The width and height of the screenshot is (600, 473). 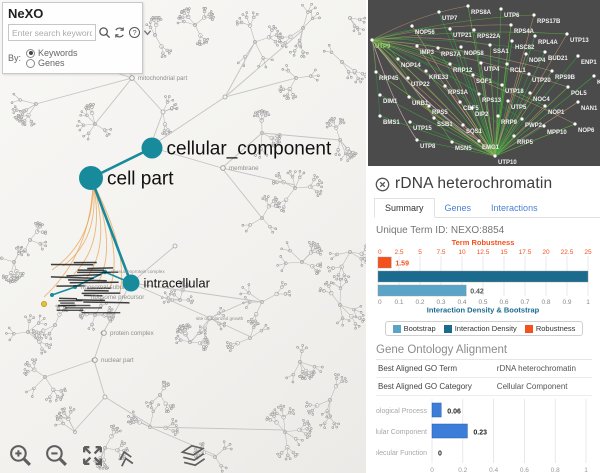 I want to click on gene-label: UTP10, so click(x=507, y=163).